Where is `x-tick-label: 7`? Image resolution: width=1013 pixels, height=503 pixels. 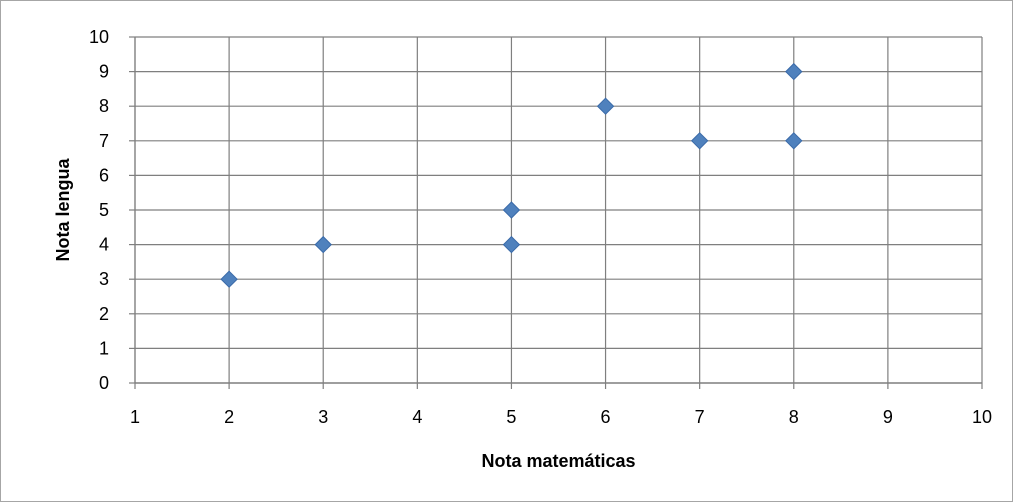
x-tick-label: 7 is located at coordinates (700, 417).